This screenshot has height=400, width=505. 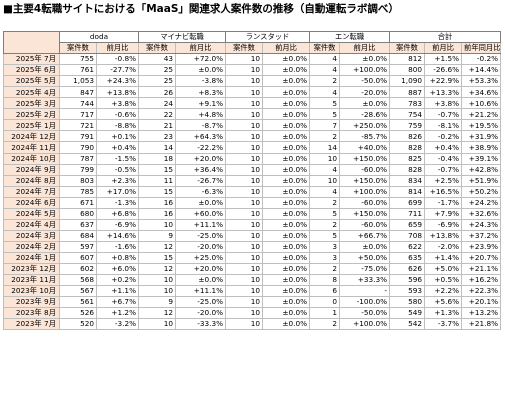 What do you see at coordinates (157, 136) in the screenshot?
I see `table-cell: 23` at bounding box center [157, 136].